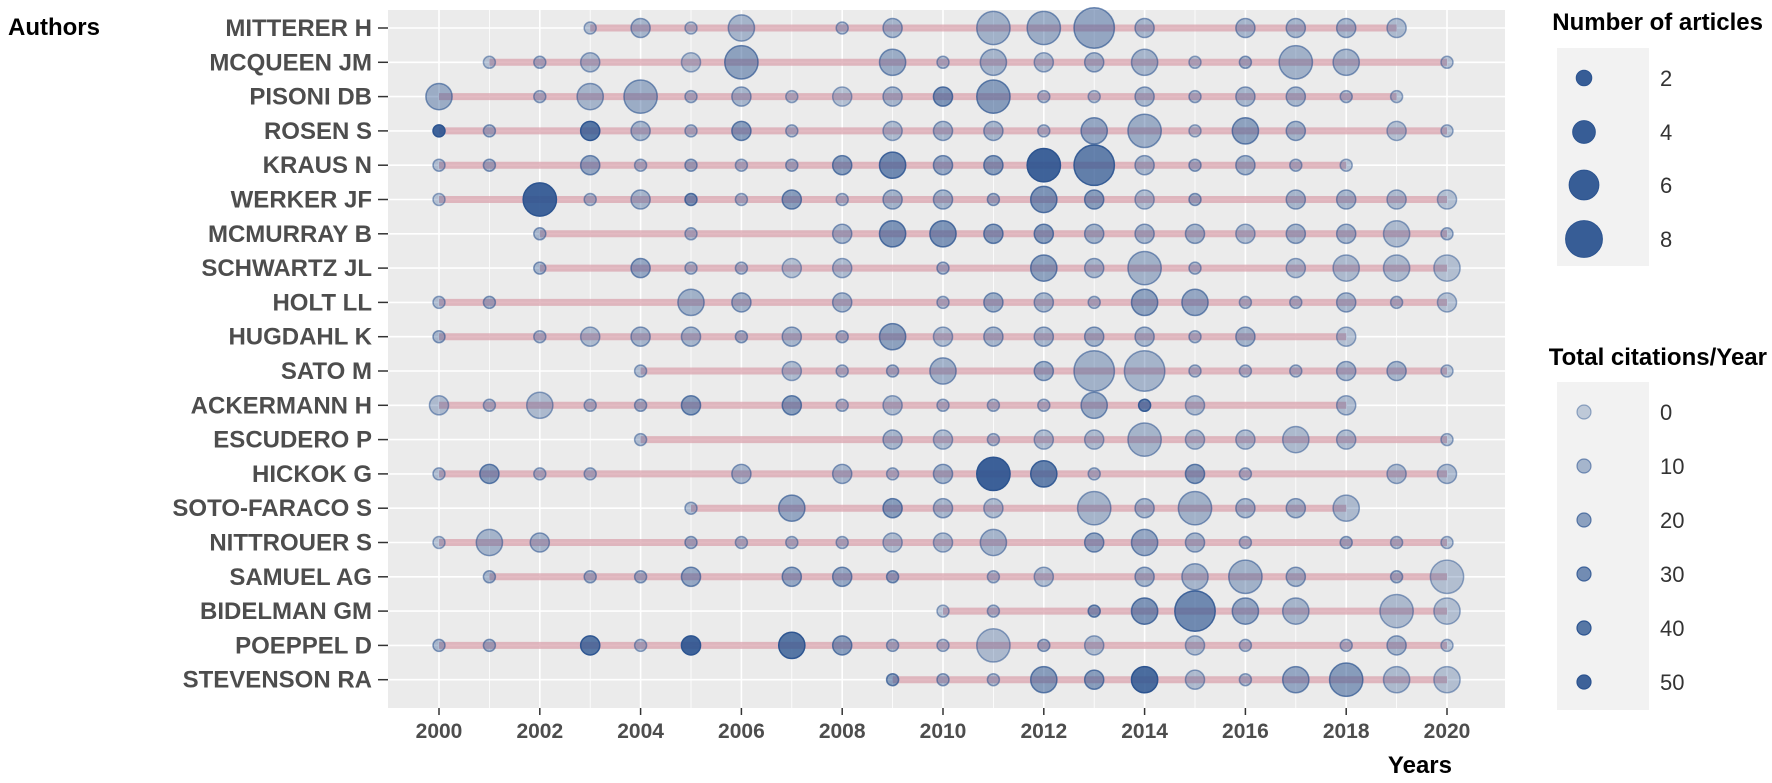 The width and height of the screenshot is (1772, 783). What do you see at coordinates (54, 27) in the screenshot?
I see `y-axis-title: Authors` at bounding box center [54, 27].